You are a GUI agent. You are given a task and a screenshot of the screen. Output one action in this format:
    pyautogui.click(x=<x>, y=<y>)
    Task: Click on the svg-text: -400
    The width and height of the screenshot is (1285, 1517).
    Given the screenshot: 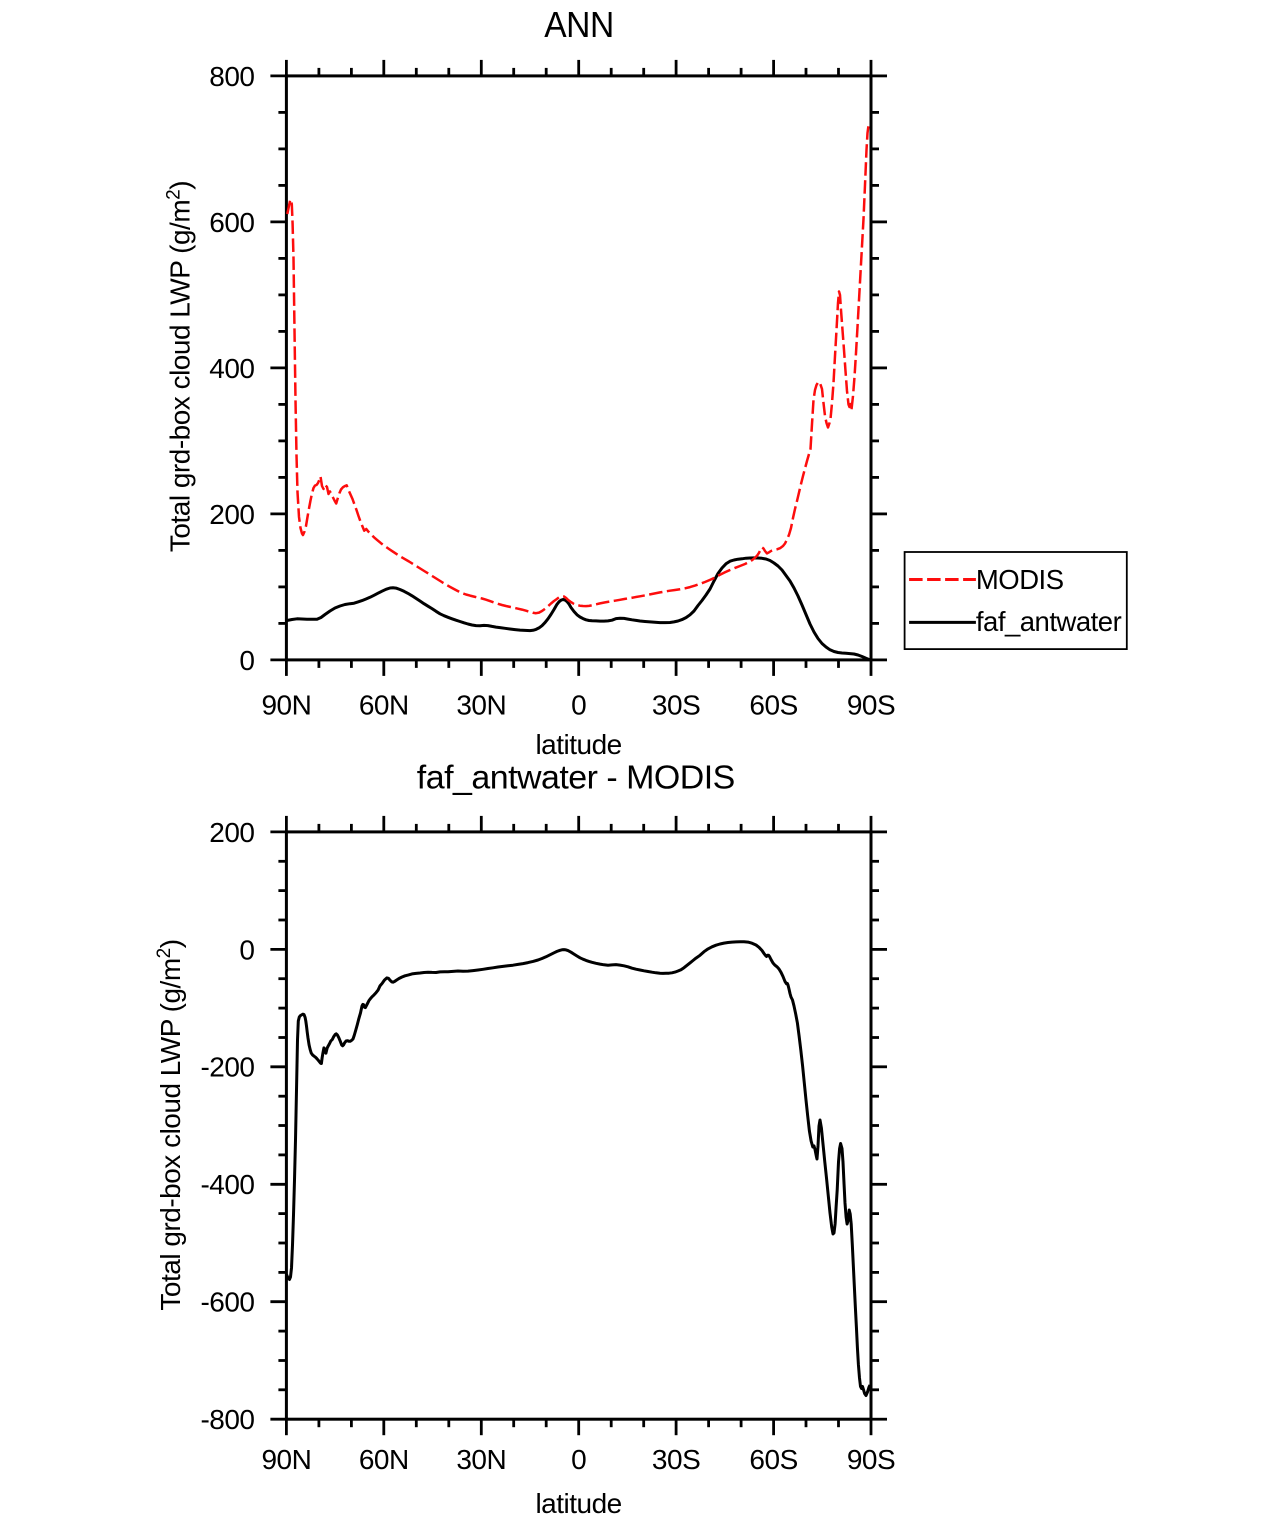 What is the action you would take?
    pyautogui.click(x=227, y=1184)
    